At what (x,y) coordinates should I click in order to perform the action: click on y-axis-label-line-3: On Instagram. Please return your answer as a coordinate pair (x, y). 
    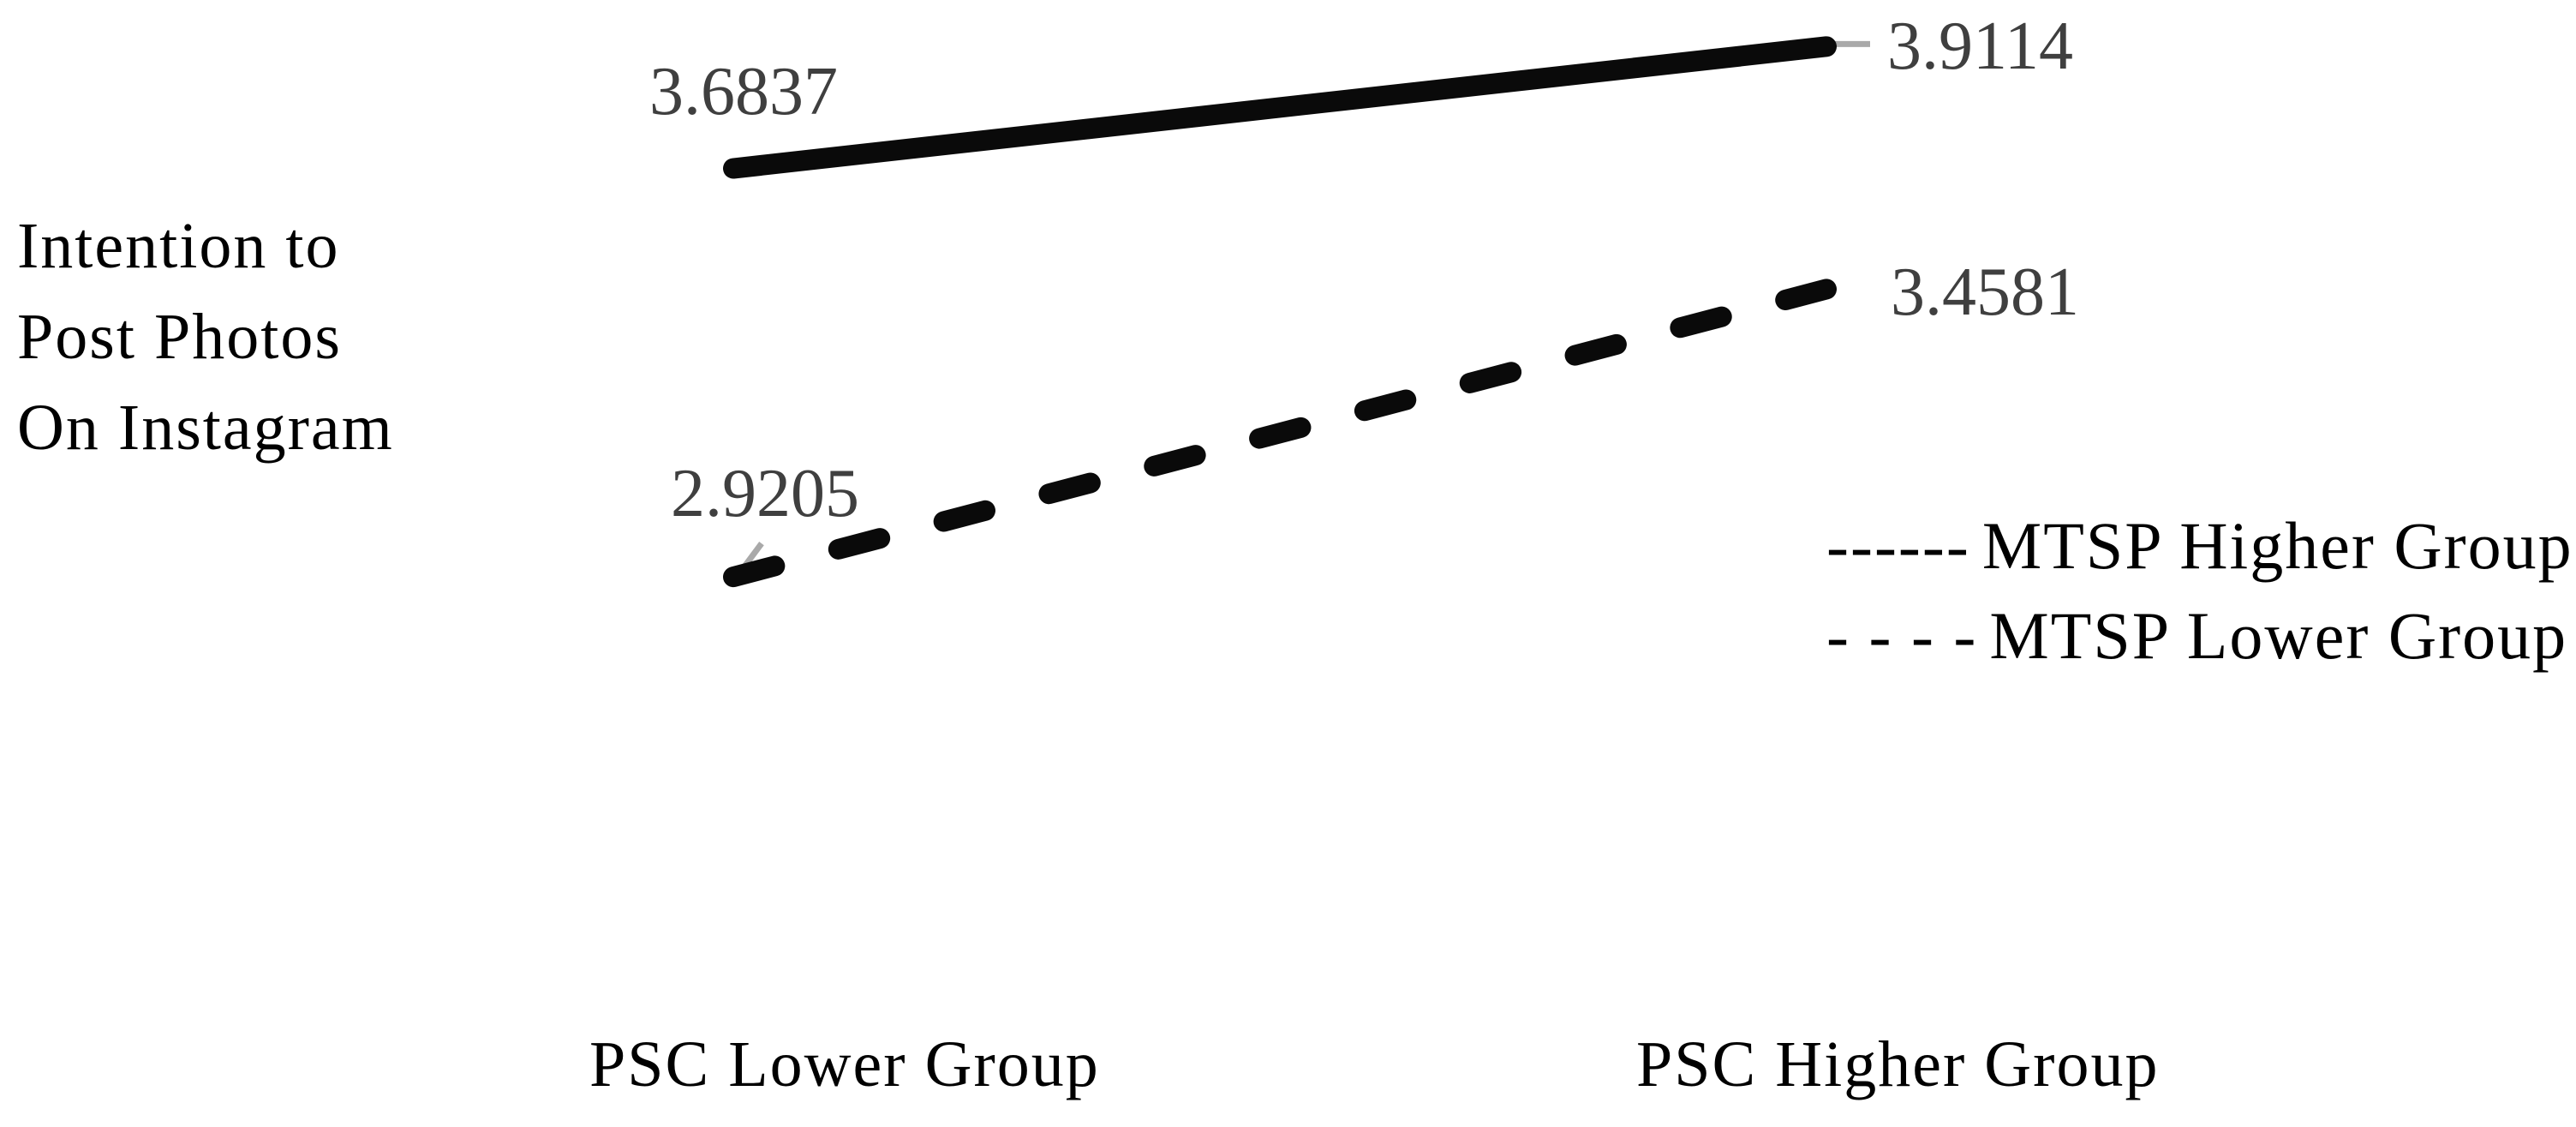
    Looking at the image, I should click on (206, 428).